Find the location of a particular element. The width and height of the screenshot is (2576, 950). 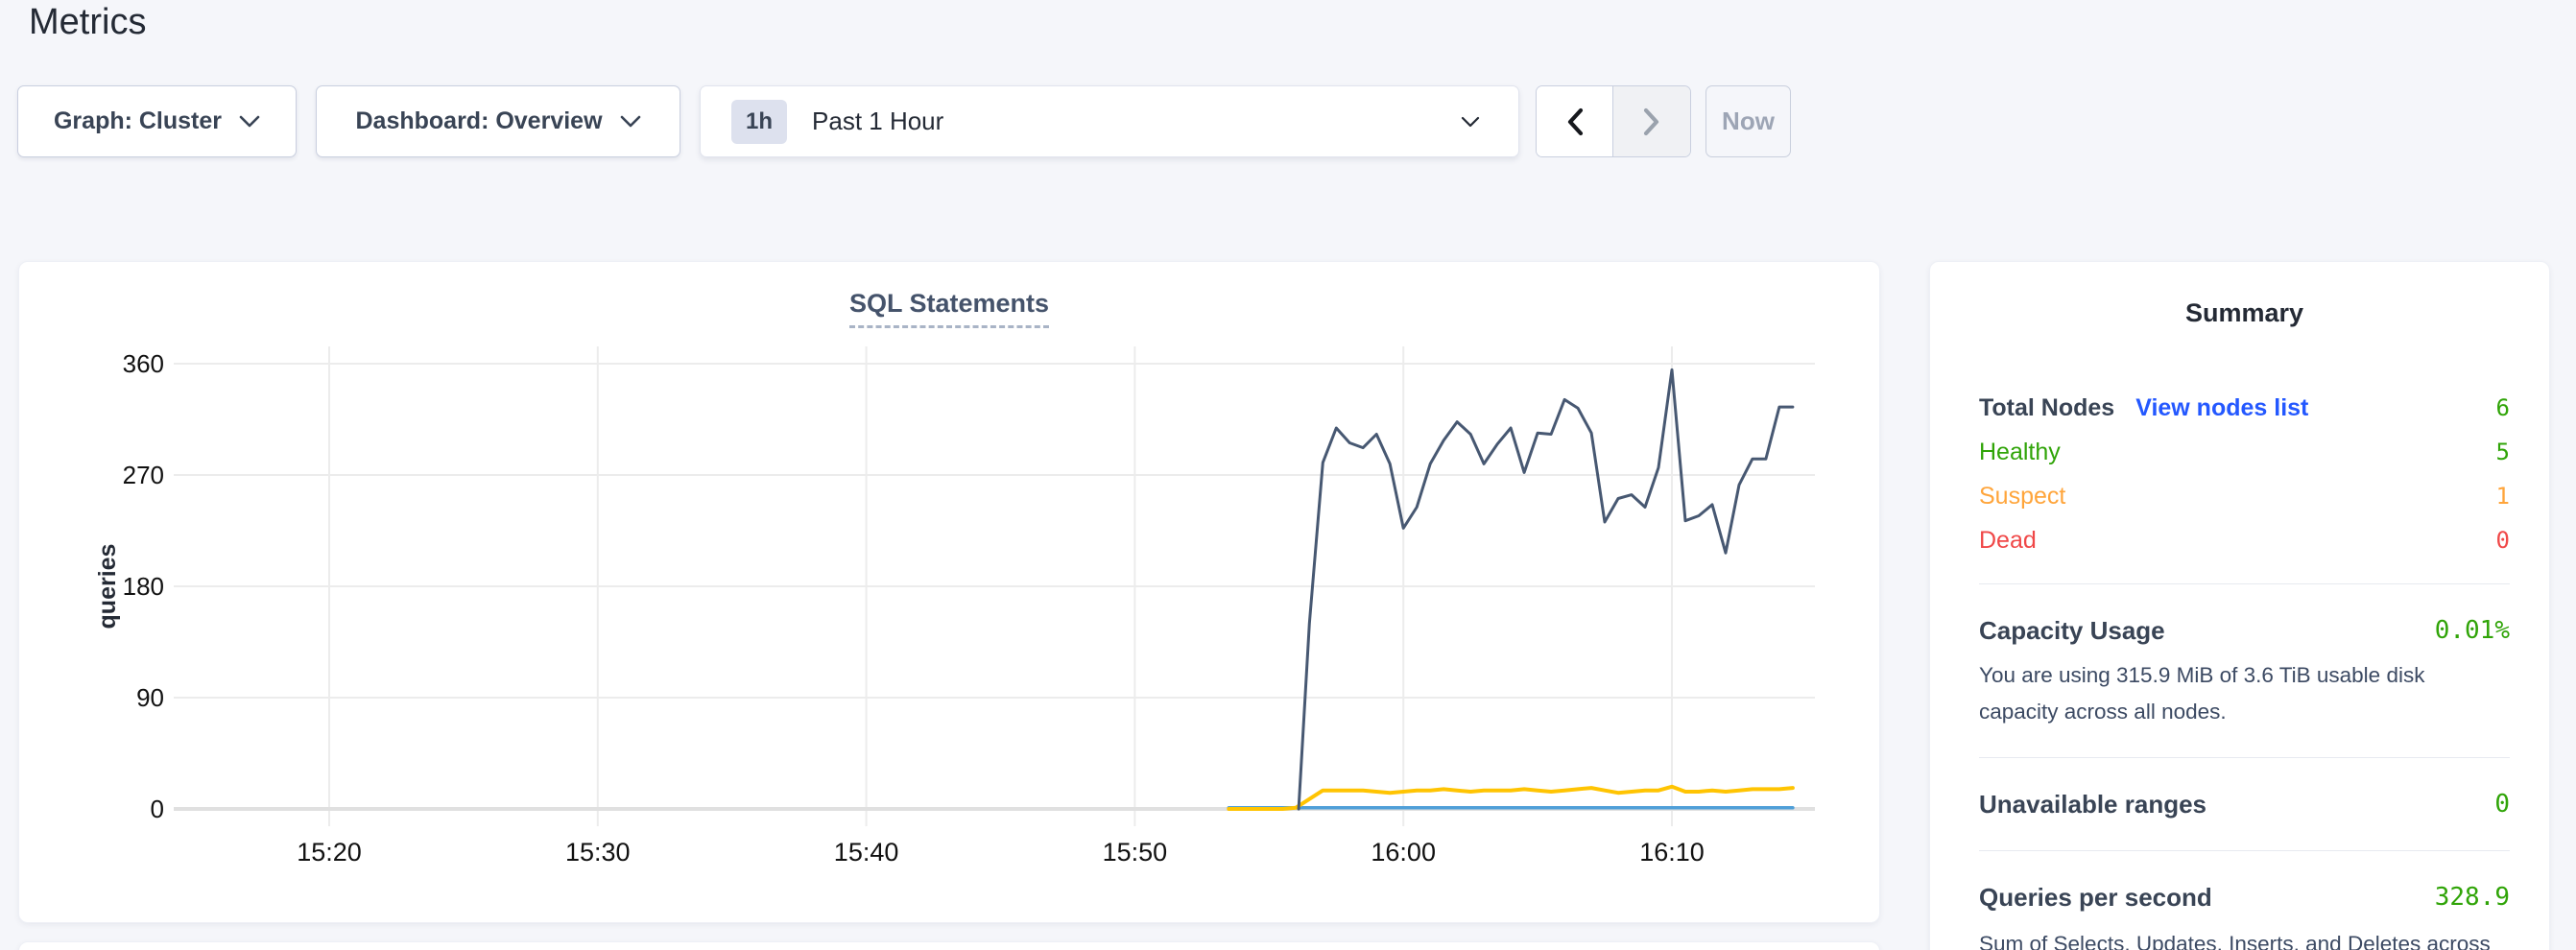

dead-label: Dead is located at coordinates (2008, 540).